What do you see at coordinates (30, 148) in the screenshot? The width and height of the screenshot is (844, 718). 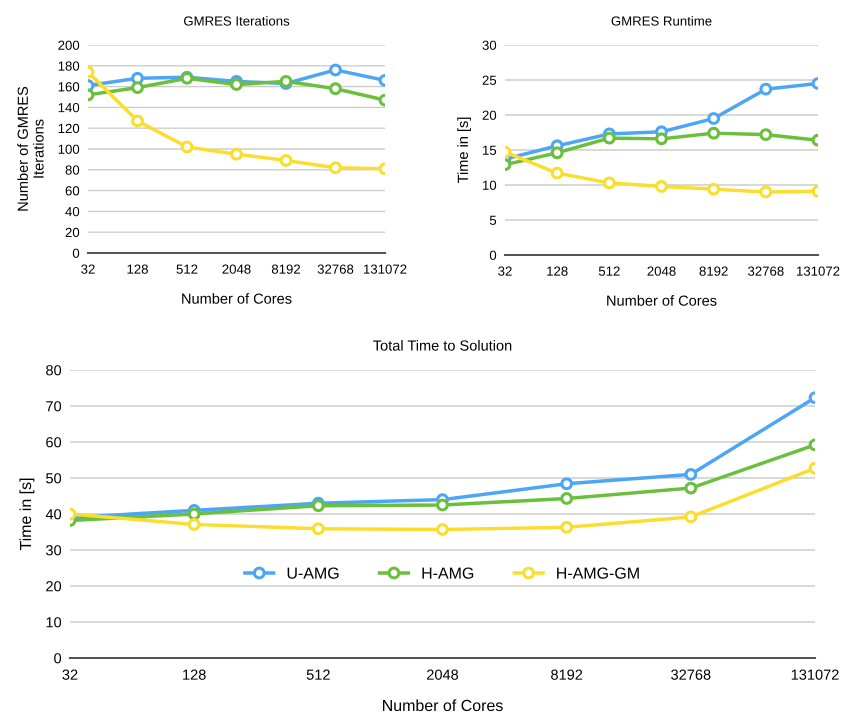 I see `y-axis-title: Number of GMRES Iterations` at bounding box center [30, 148].